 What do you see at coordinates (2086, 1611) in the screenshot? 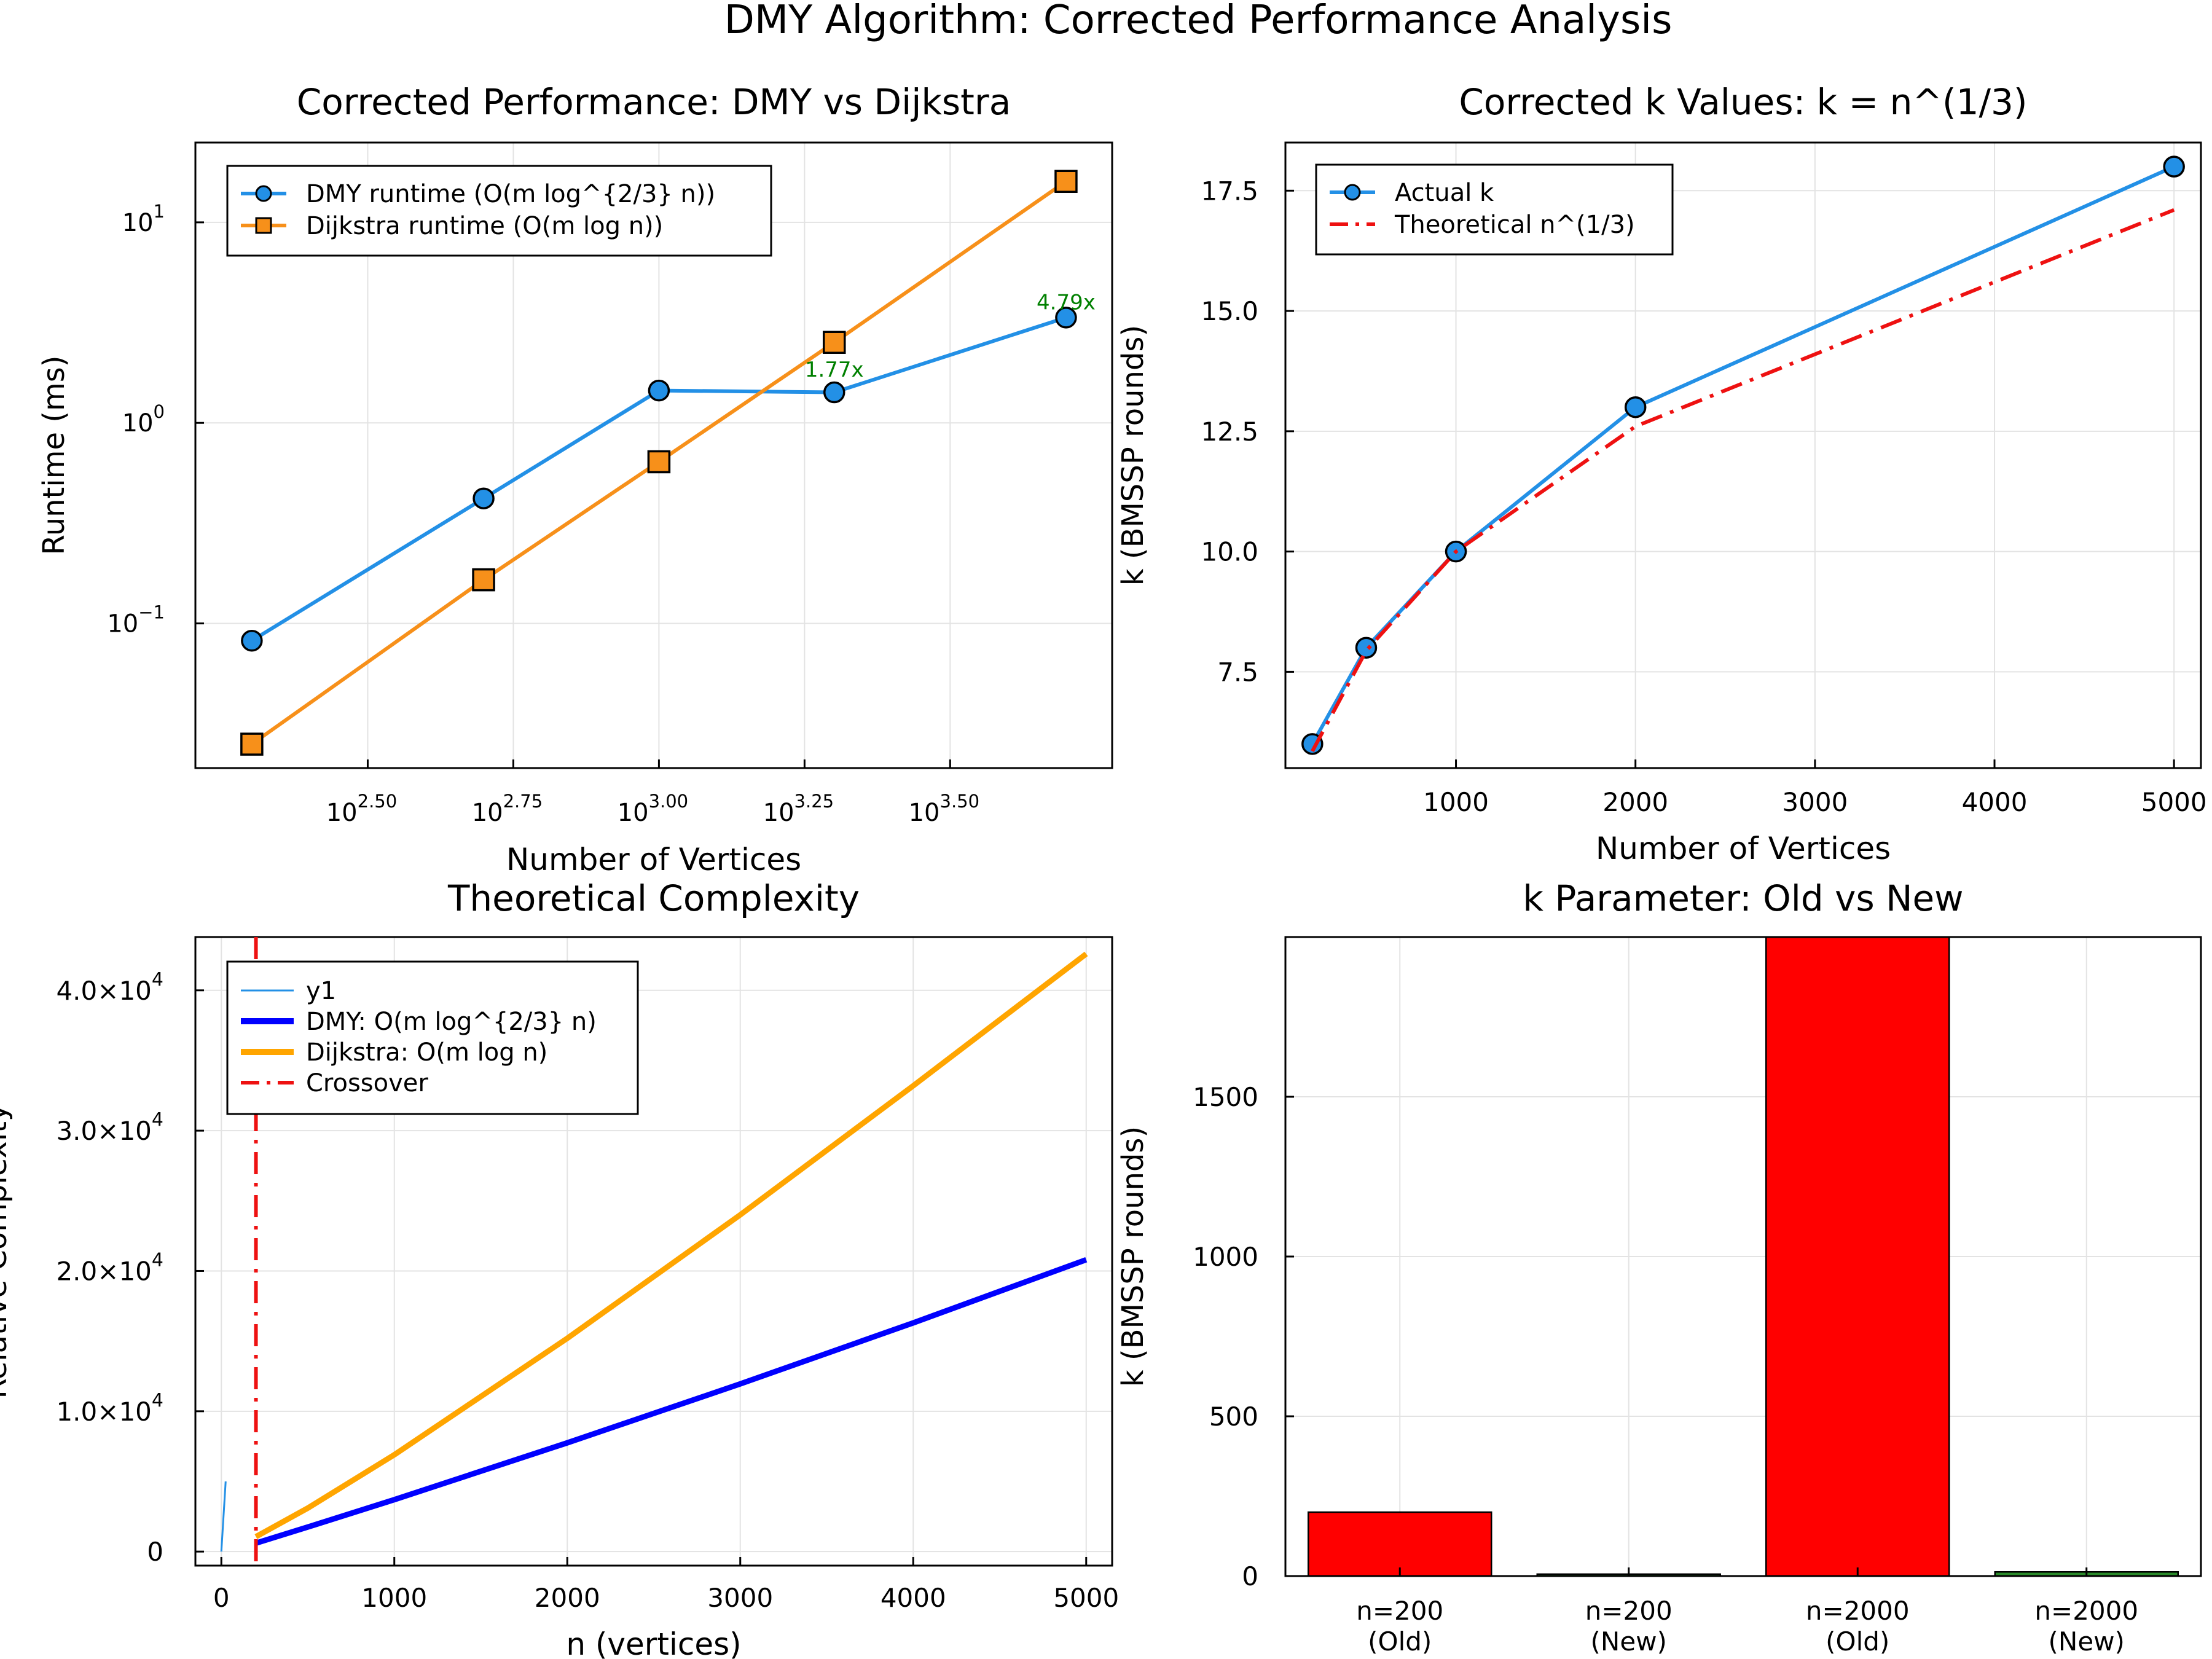
I see `x-tick-label-line1: n=2000` at bounding box center [2086, 1611].